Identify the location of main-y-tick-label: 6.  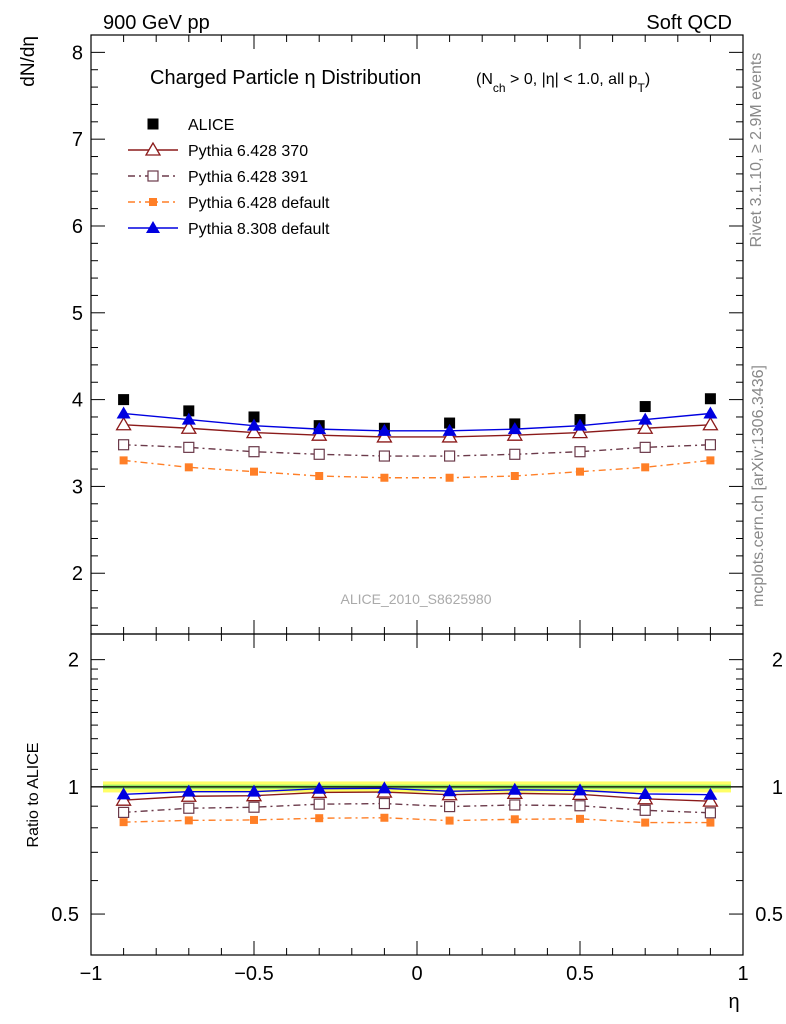
(77, 227).